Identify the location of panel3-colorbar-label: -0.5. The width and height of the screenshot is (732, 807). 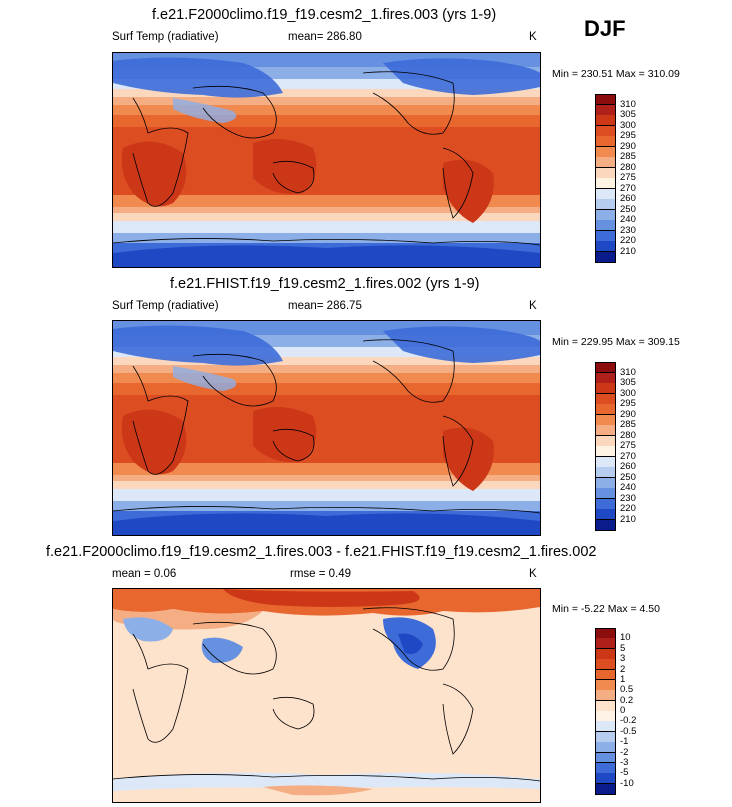
(628, 731).